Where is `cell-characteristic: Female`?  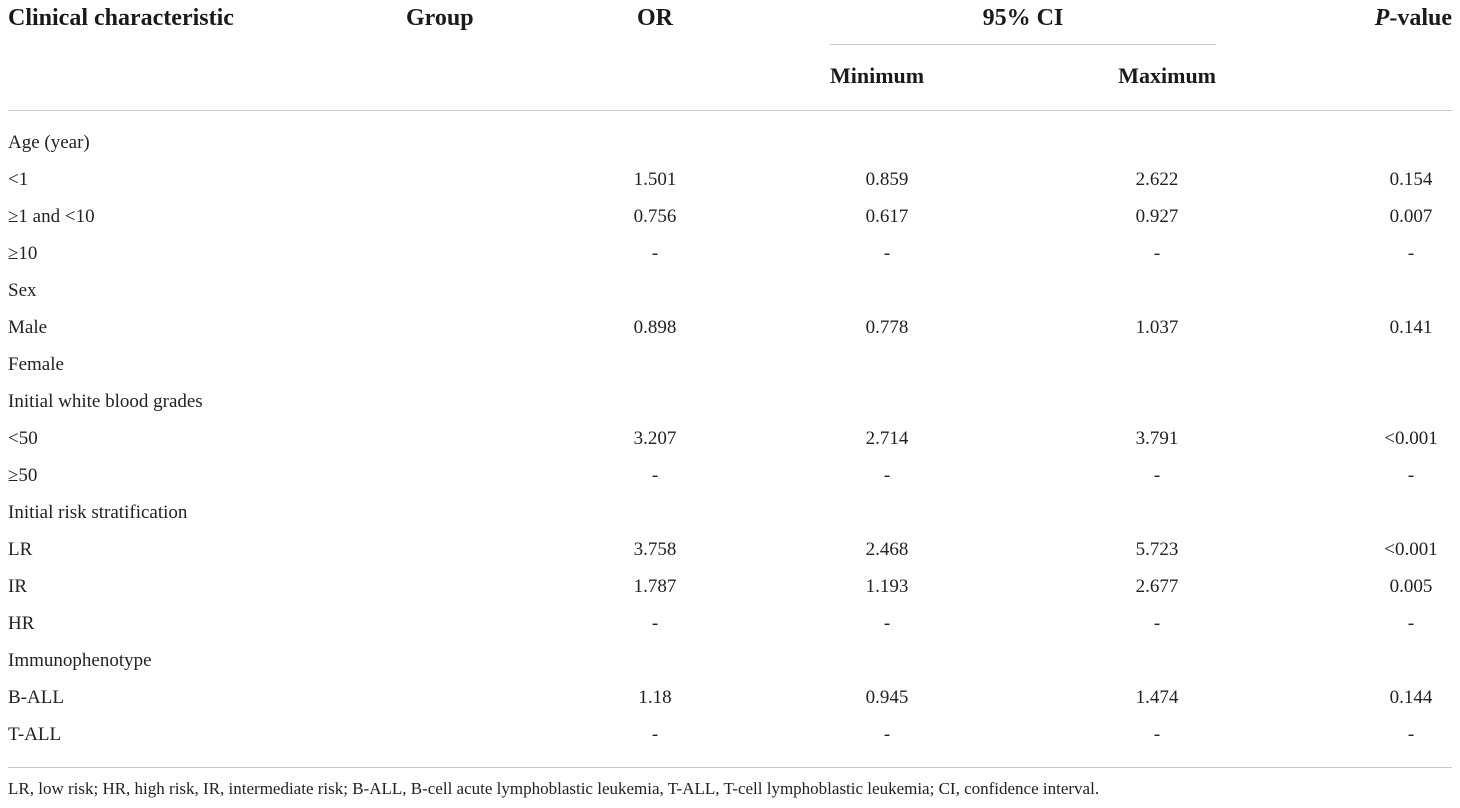
cell-characteristic: Female is located at coordinates (36, 364).